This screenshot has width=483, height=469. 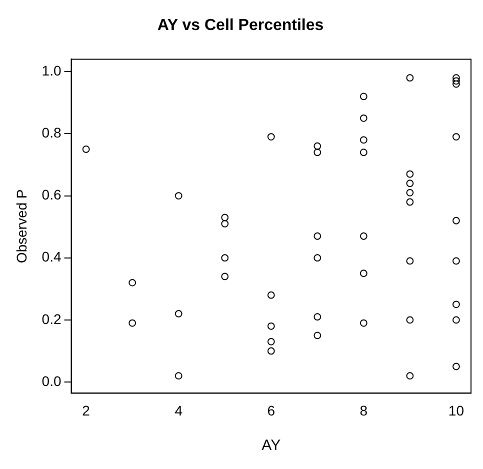 I want to click on y-tick-label: 0.2, so click(x=52, y=318).